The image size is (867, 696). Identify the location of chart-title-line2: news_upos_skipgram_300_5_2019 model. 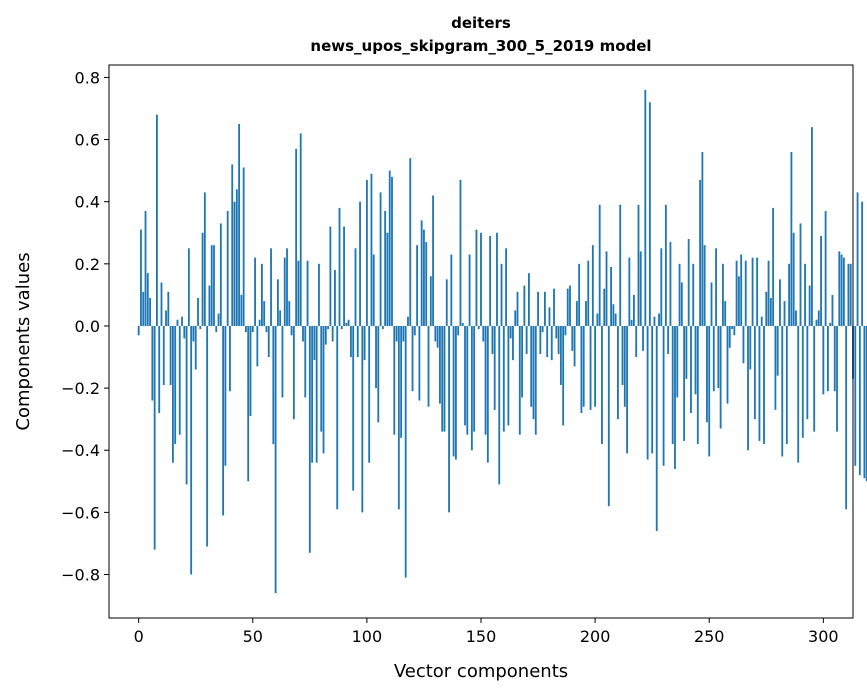
(480, 46).